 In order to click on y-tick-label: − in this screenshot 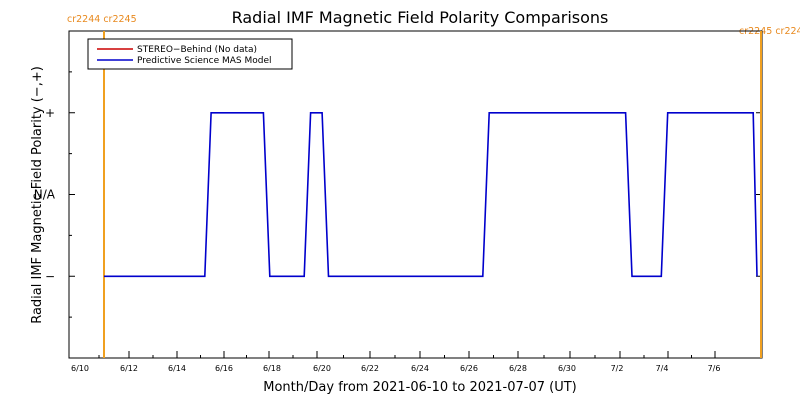, I will do `click(50, 276)`.